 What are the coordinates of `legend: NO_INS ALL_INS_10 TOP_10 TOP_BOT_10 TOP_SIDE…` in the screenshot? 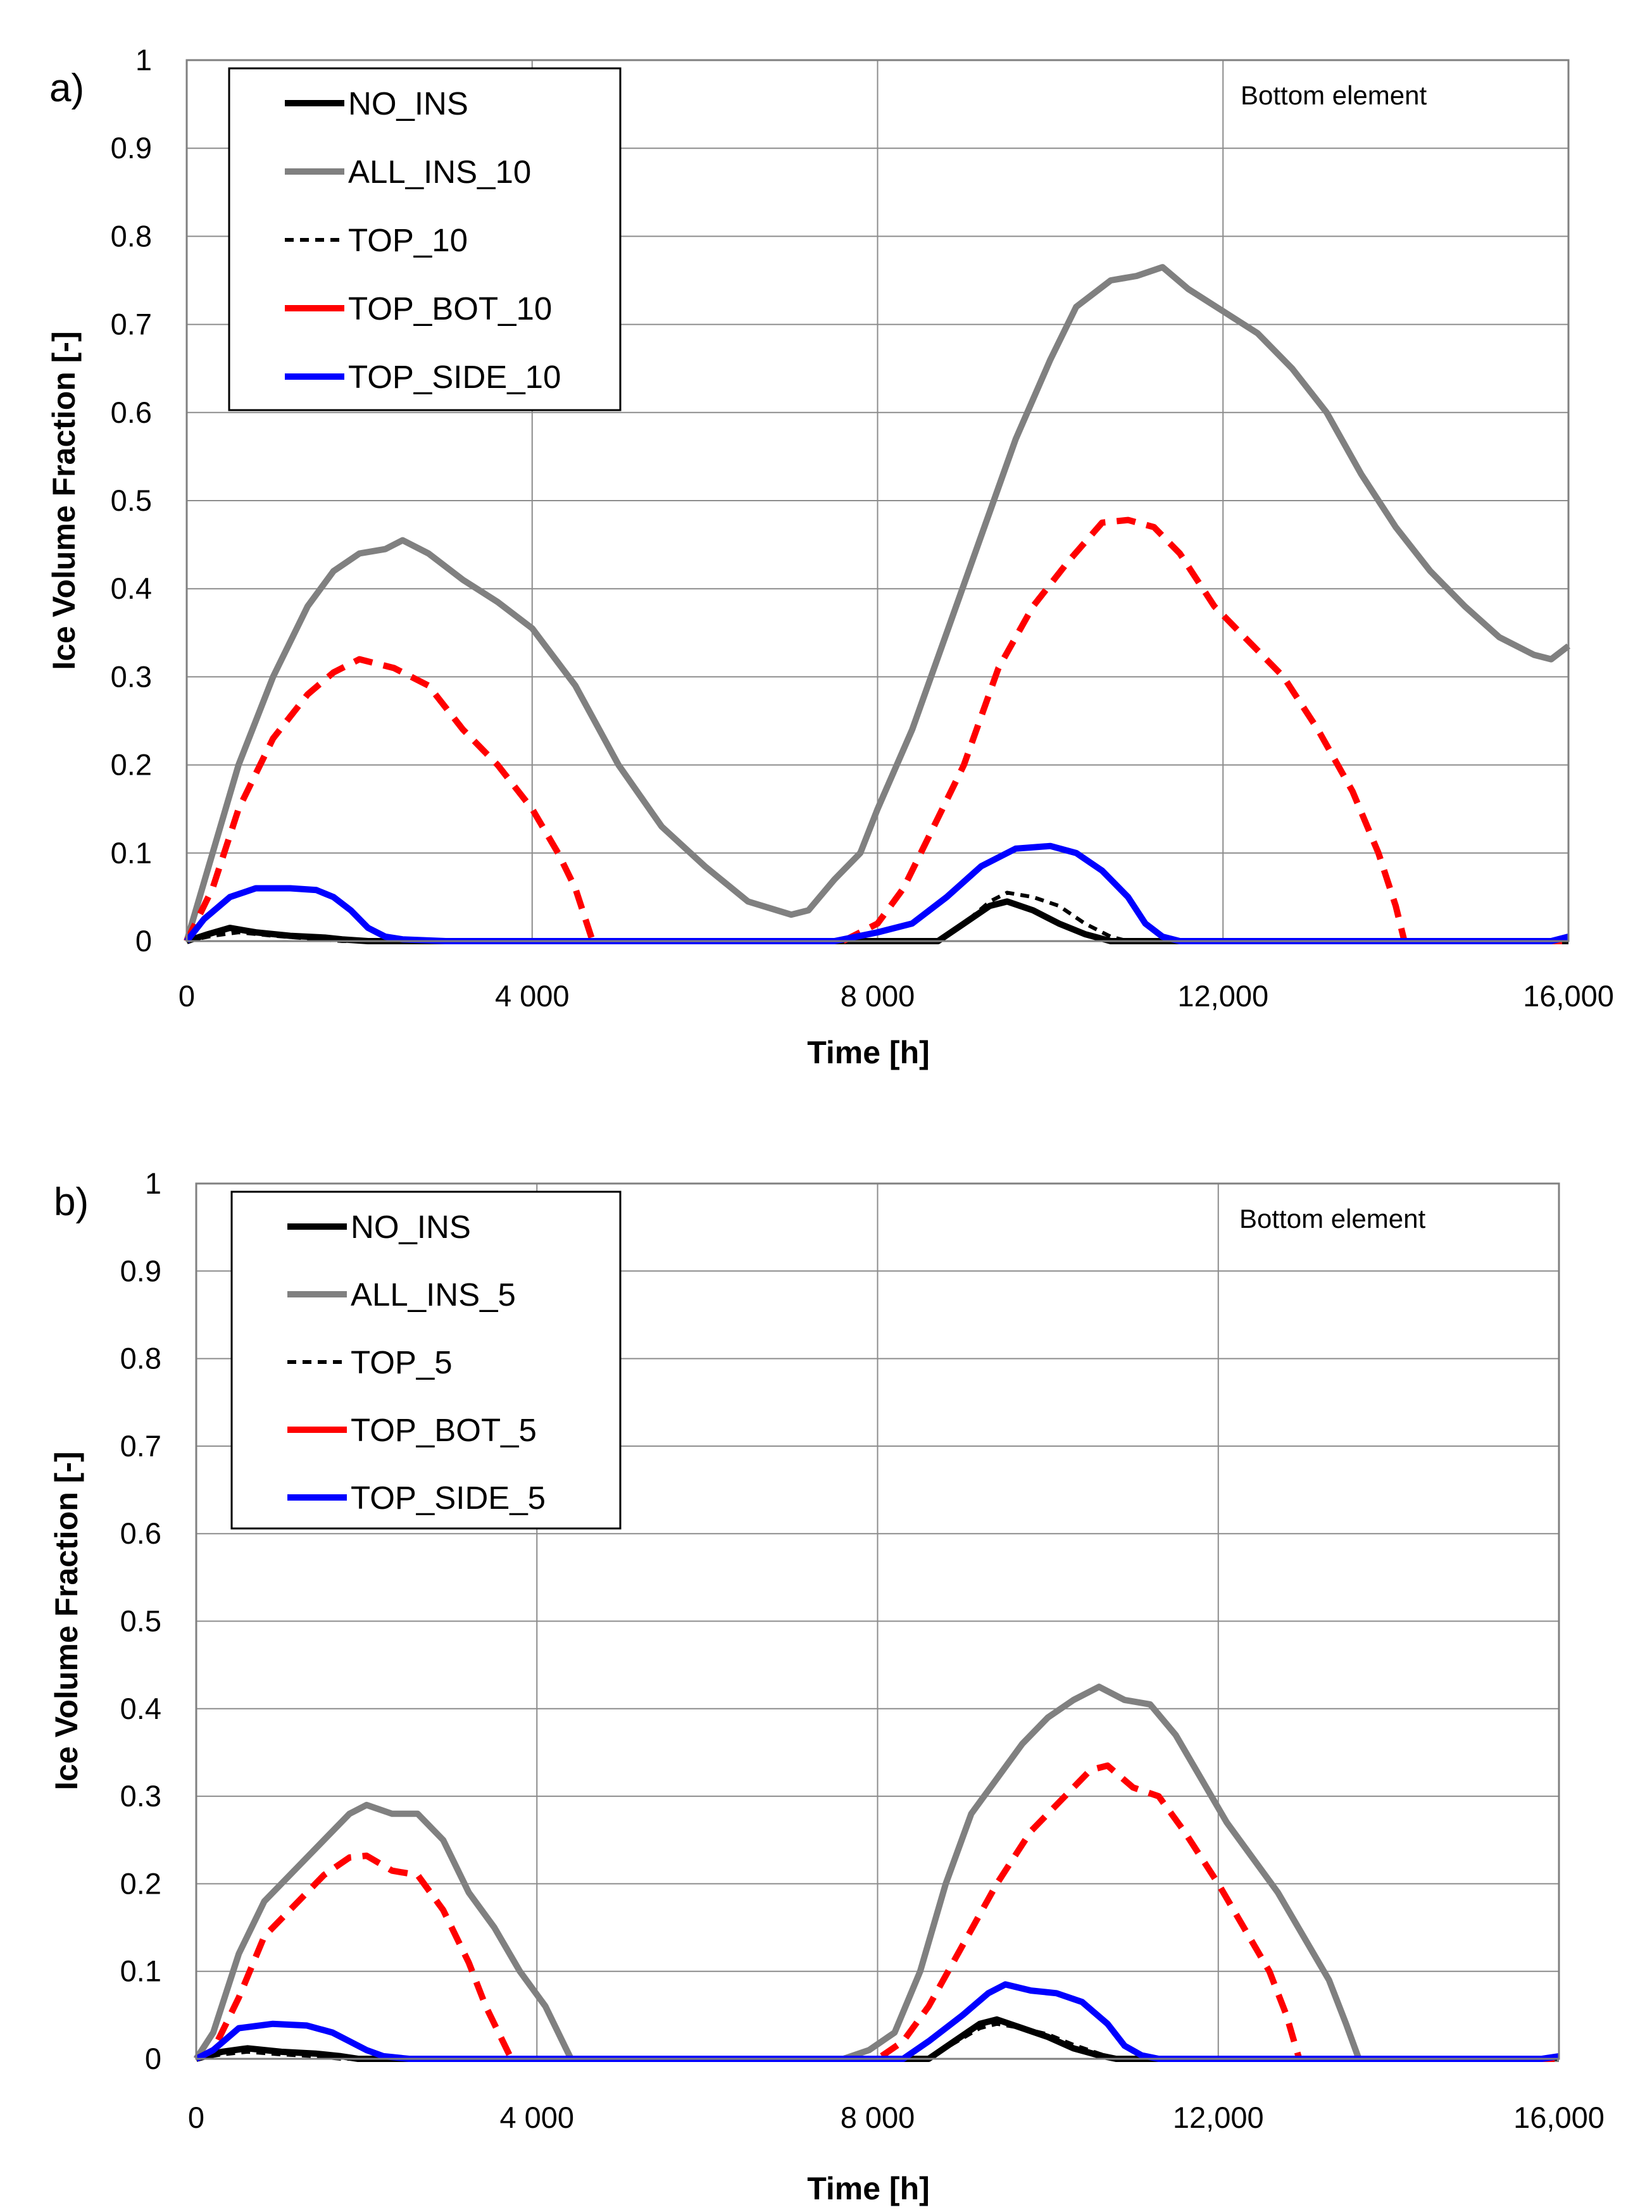 It's located at (425, 239).